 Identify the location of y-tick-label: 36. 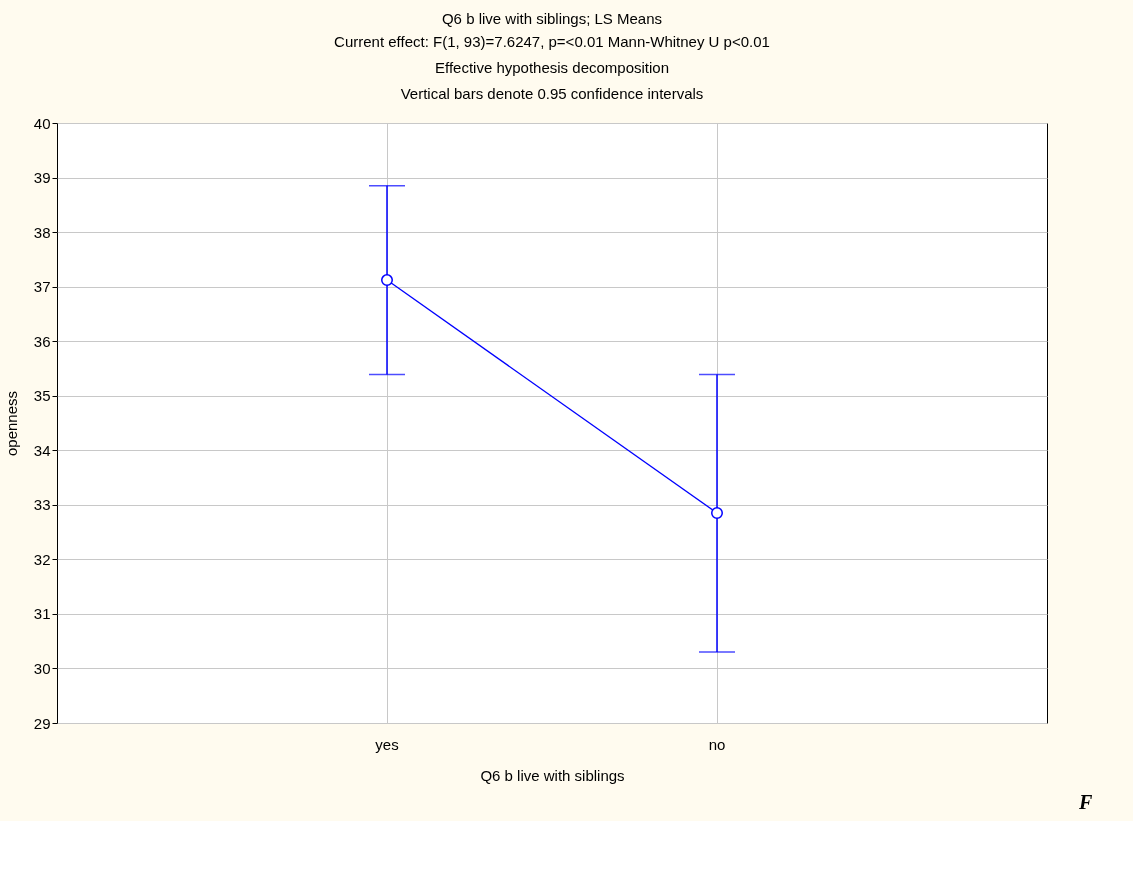
(42, 341).